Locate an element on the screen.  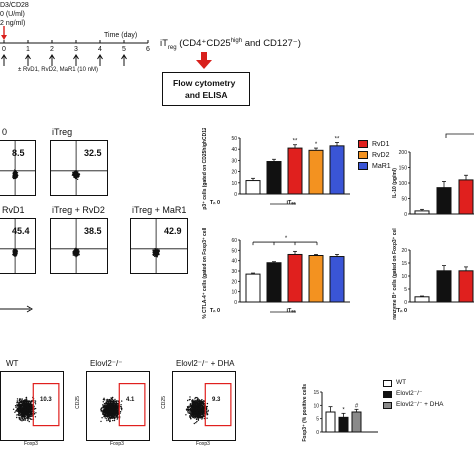
cd25-axis-label: CD25 is located at coordinates (77, 402).